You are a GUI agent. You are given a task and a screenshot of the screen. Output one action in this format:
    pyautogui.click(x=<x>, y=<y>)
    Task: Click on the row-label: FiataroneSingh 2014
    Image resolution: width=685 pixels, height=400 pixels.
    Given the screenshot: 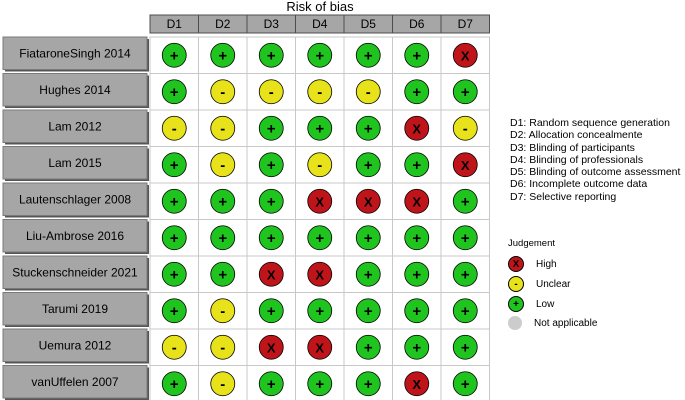 What is the action you would take?
    pyautogui.click(x=75, y=53)
    